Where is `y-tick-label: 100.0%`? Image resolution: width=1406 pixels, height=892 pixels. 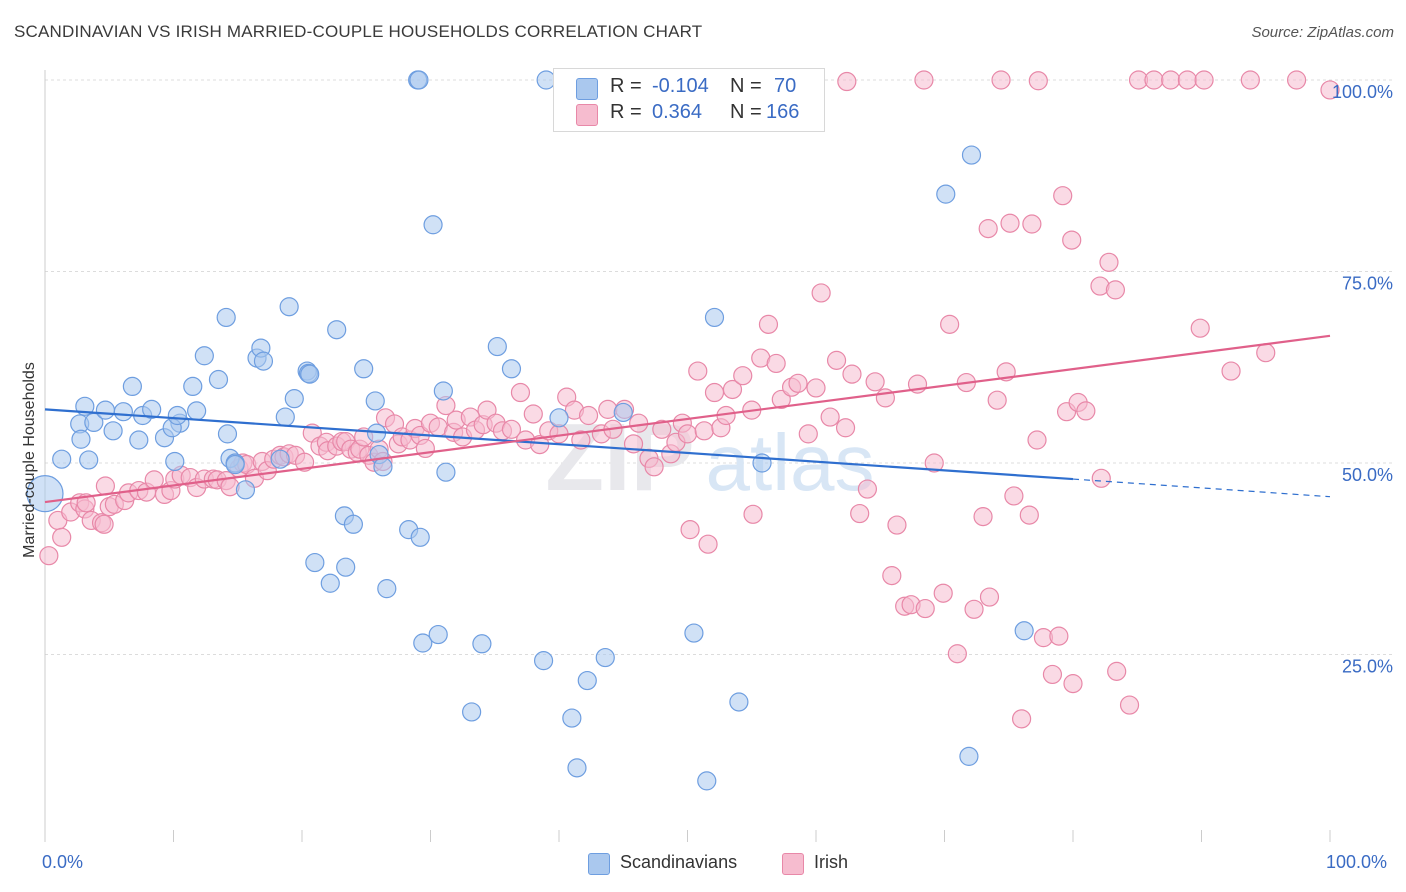
y-tick-label: 100.0% is located at coordinates (1362, 92).